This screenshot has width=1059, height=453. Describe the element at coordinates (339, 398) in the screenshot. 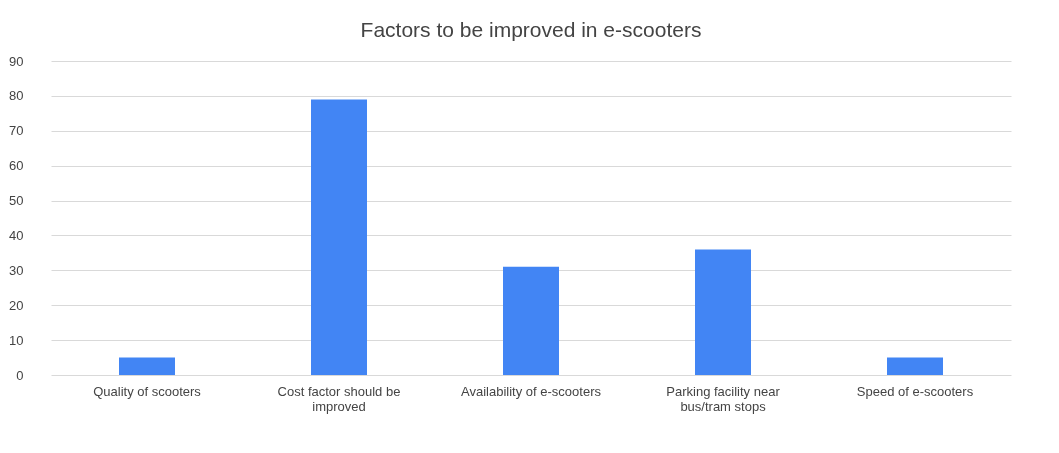

I see `x-tick-label: Cost factor should be improved` at that location.